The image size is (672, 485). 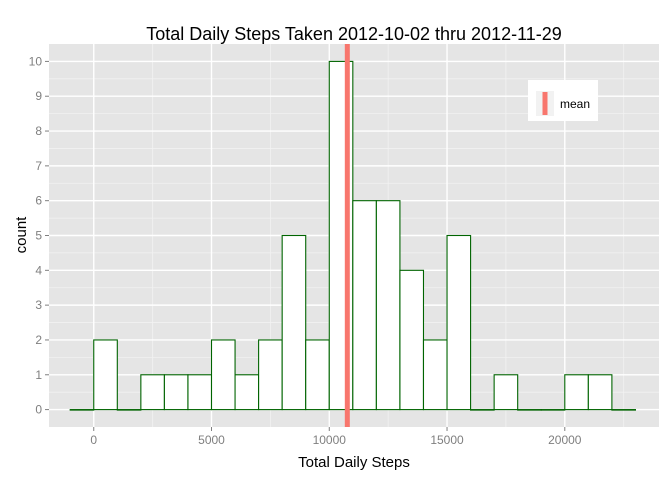 What do you see at coordinates (21, 235) in the screenshot?
I see `y-axis-label: count` at bounding box center [21, 235].